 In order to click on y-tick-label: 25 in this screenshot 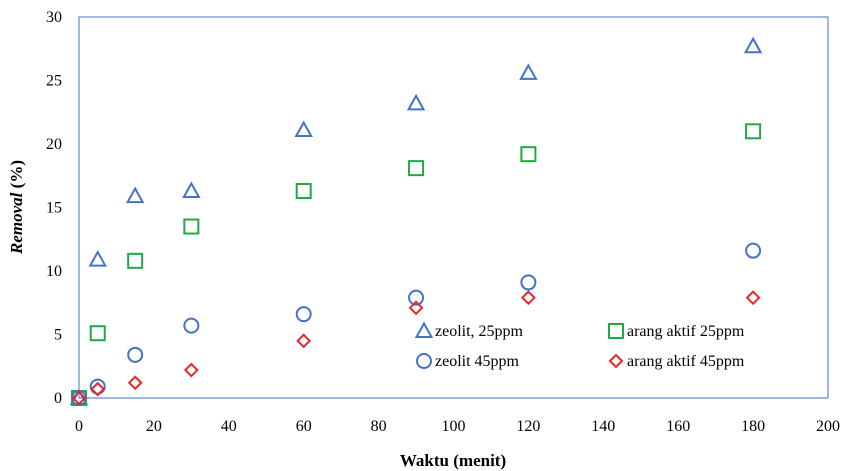, I will do `click(54, 81)`.